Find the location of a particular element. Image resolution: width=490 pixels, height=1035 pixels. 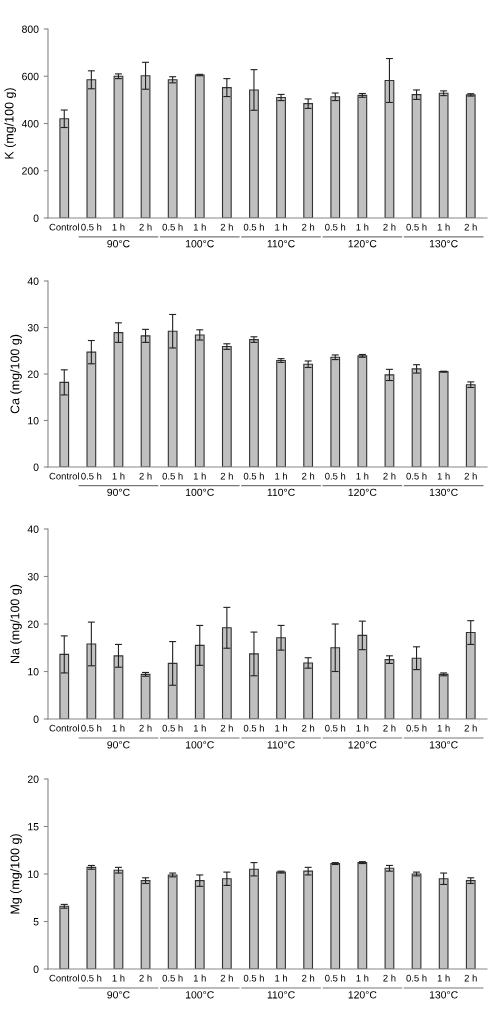

y-tick-label: 10 is located at coordinates (33, 421).